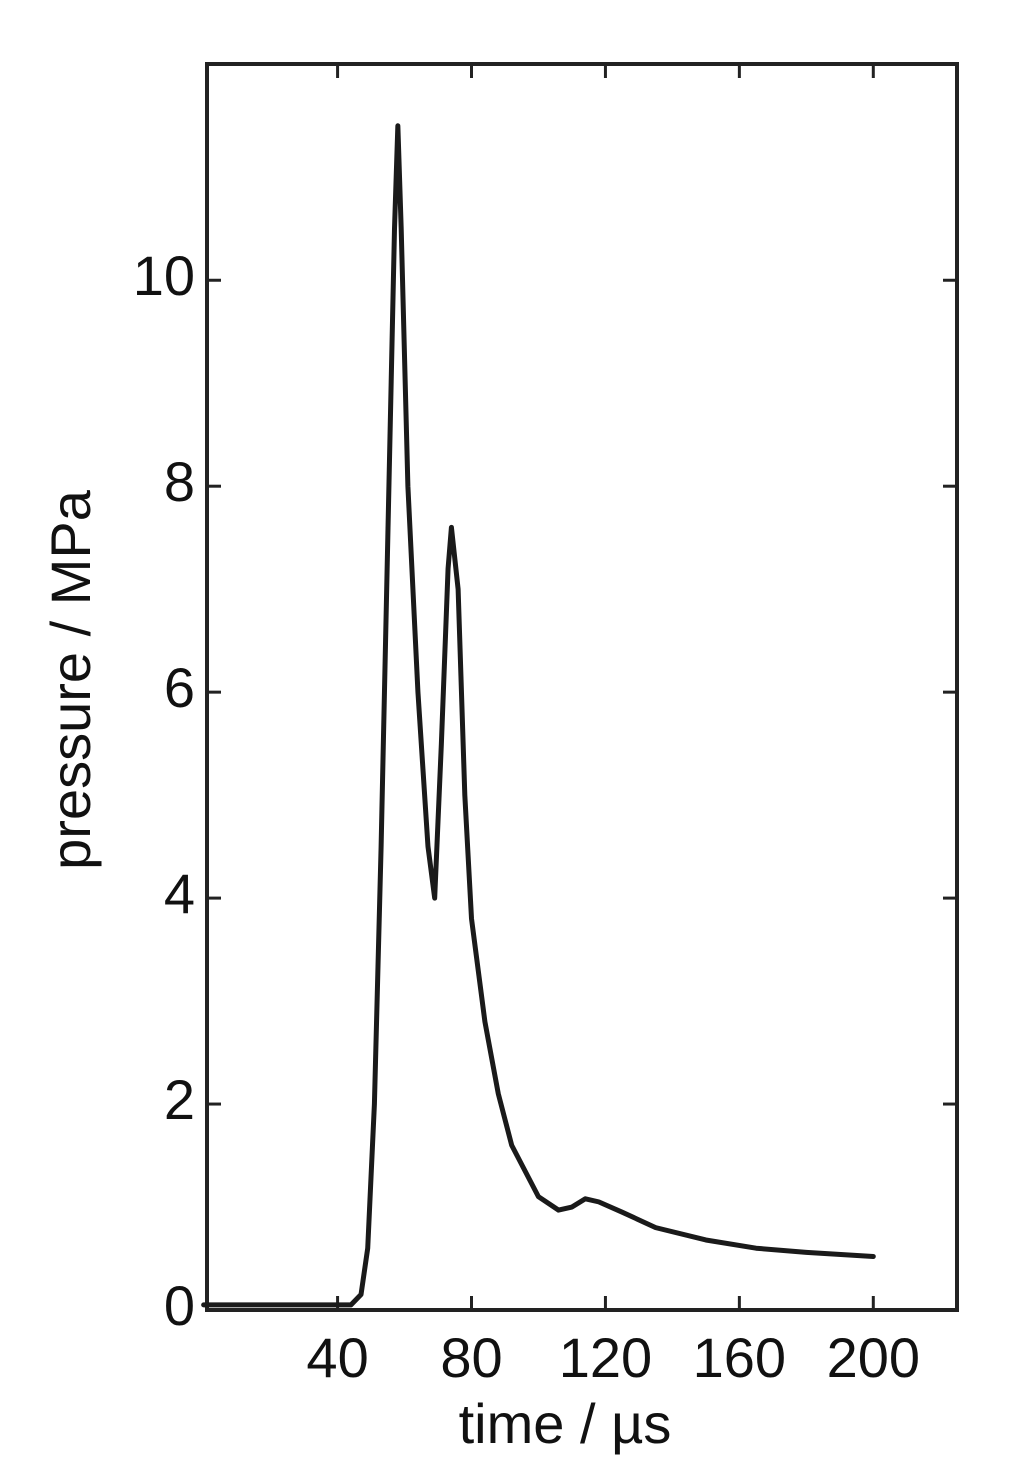 This screenshot has height=1480, width=1020. What do you see at coordinates (179, 1305) in the screenshot?
I see `y-tick-label: 0` at bounding box center [179, 1305].